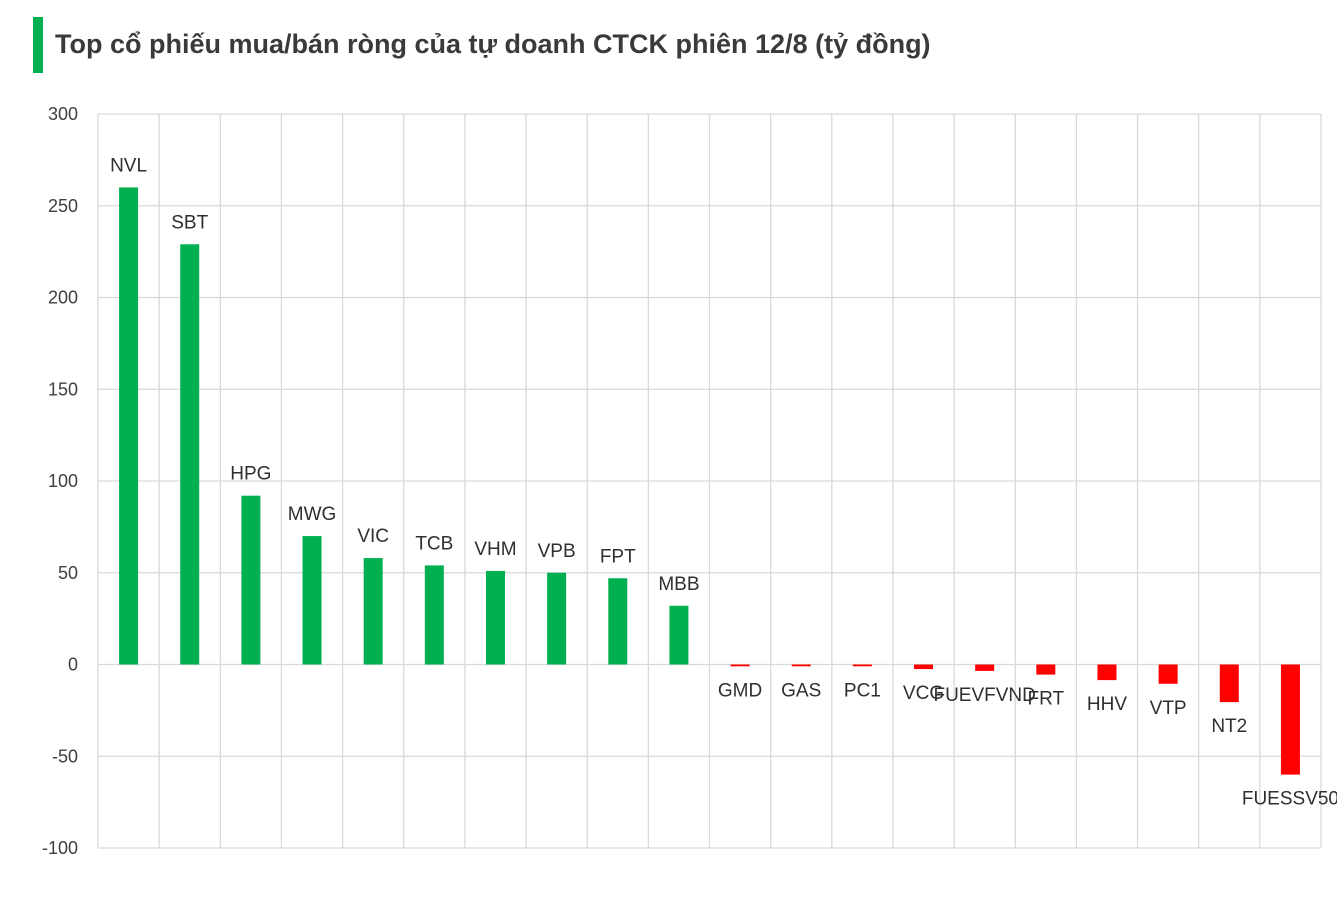 The image size is (1337, 905). Describe the element at coordinates (60, 848) in the screenshot. I see `y-tick-label: -100` at that location.